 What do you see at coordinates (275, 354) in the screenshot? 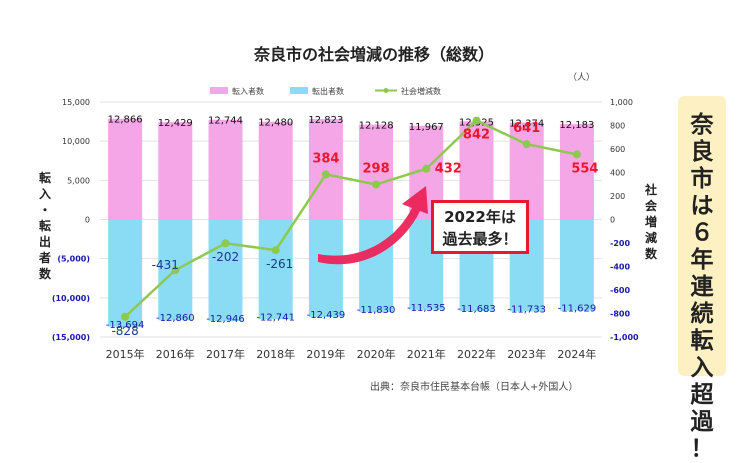
I see `x-tick-label: 2018年` at bounding box center [275, 354].